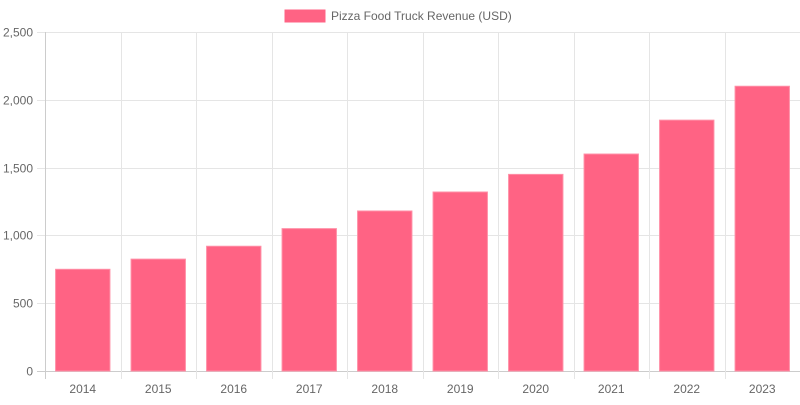 The width and height of the screenshot is (800, 405). What do you see at coordinates (460, 389) in the screenshot?
I see `x-tick-label: 2019` at bounding box center [460, 389].